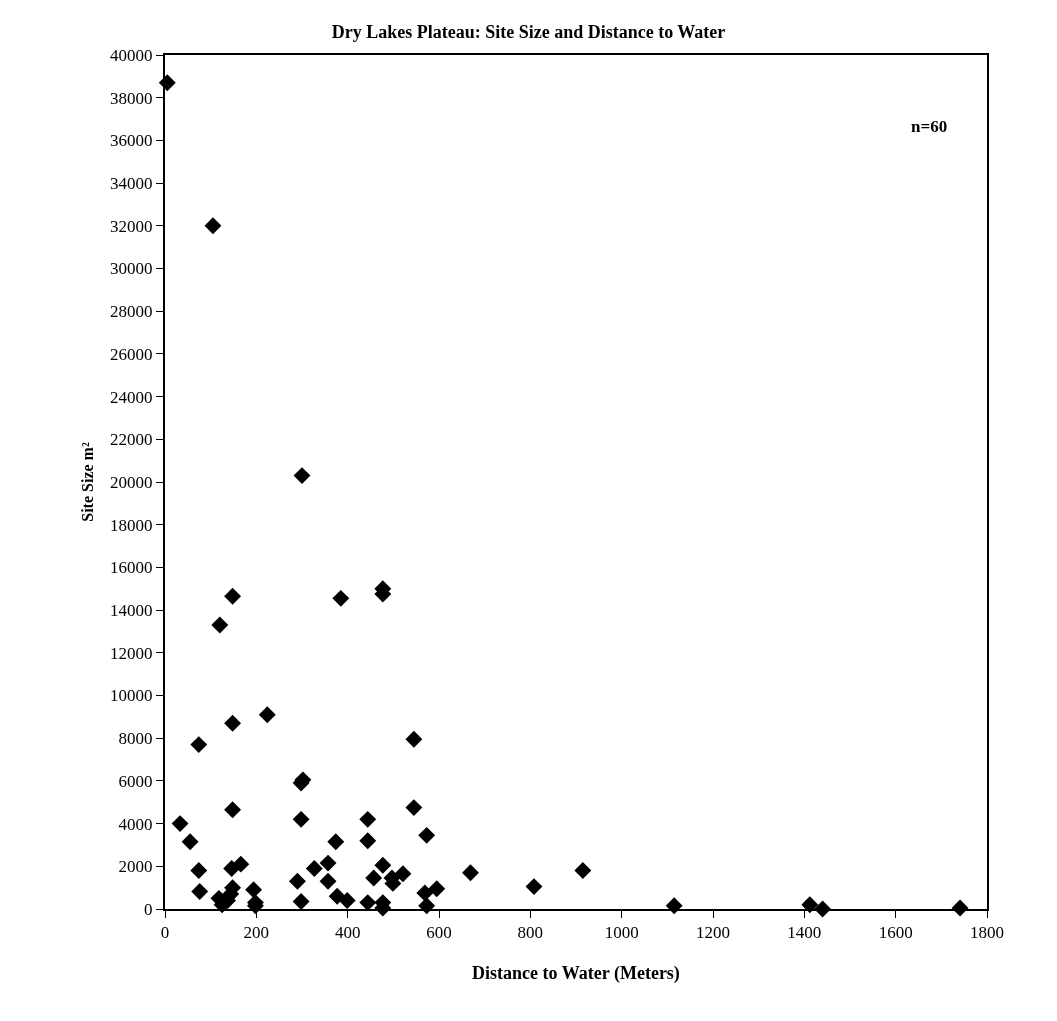  What do you see at coordinates (88, 482) in the screenshot?
I see `y-axis-title: Site Size m²` at bounding box center [88, 482].